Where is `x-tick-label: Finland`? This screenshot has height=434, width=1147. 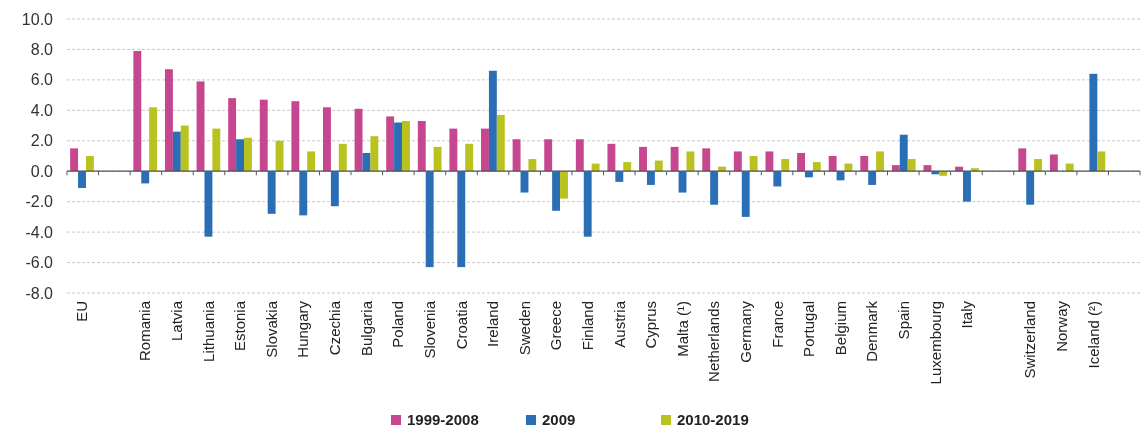 x-tick-label: Finland is located at coordinates (587, 326).